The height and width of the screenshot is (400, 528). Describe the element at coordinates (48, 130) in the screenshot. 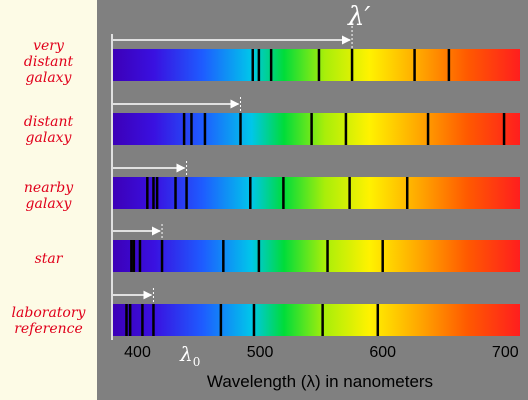

I see `label-distant-galaxy: distant galaxy` at that location.